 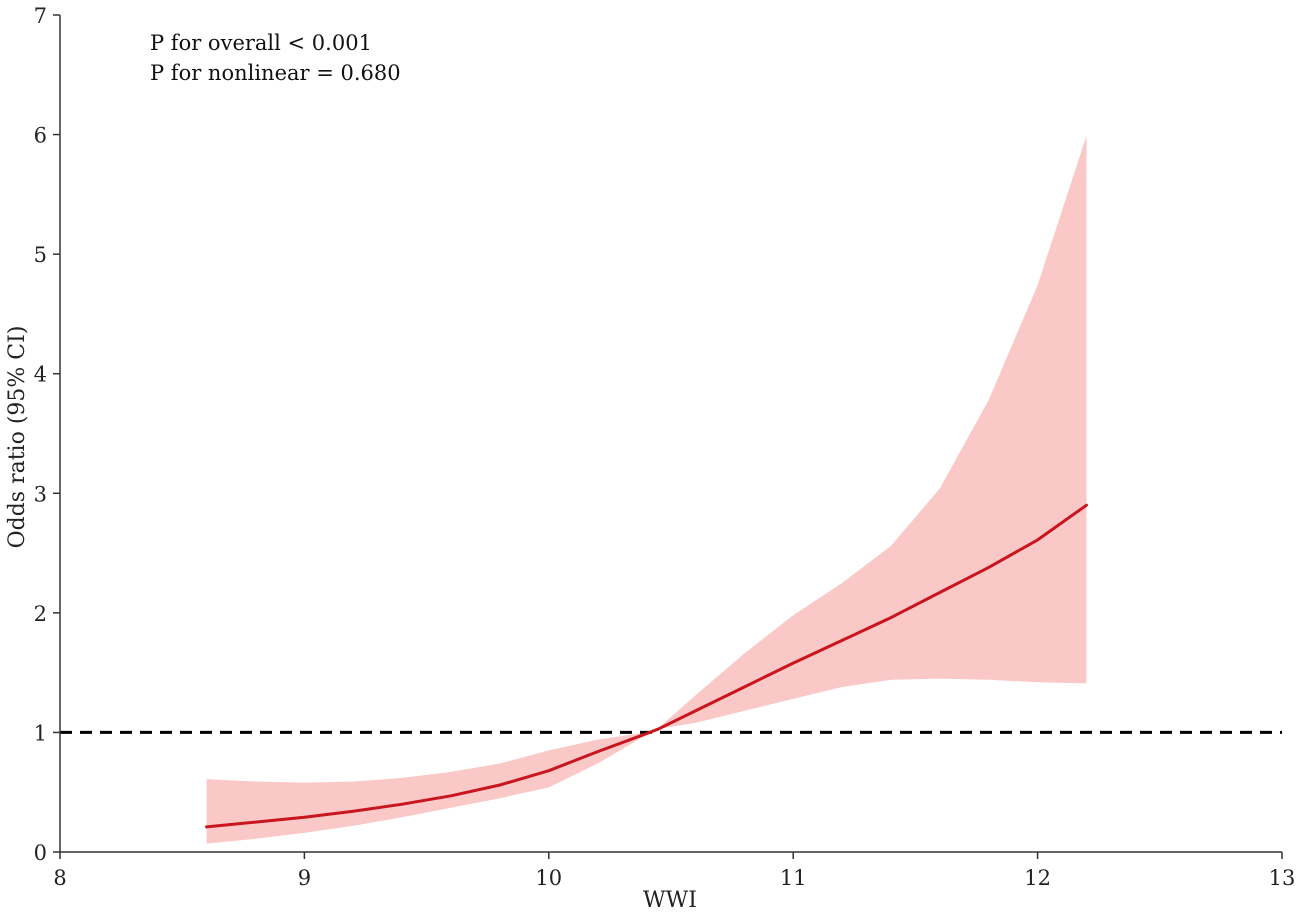 What do you see at coordinates (40, 733) in the screenshot?
I see `y-tick-label: 1` at bounding box center [40, 733].